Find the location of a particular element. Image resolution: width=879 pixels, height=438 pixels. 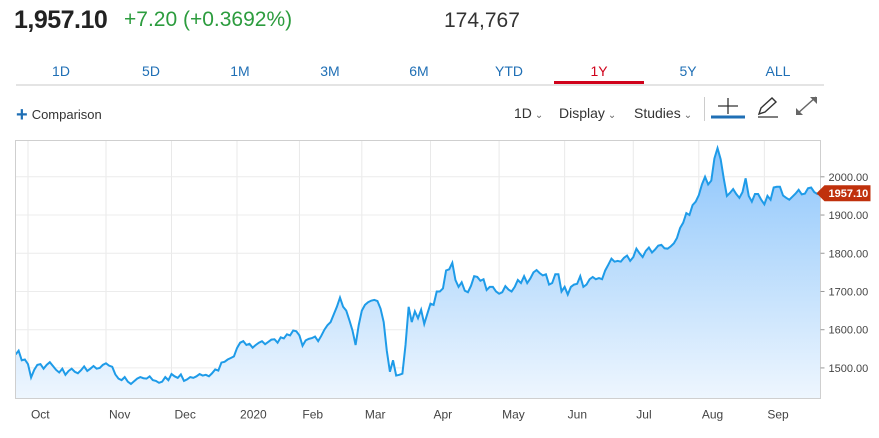

price-change: +7.20 (+0.3692%) is located at coordinates (208, 19).